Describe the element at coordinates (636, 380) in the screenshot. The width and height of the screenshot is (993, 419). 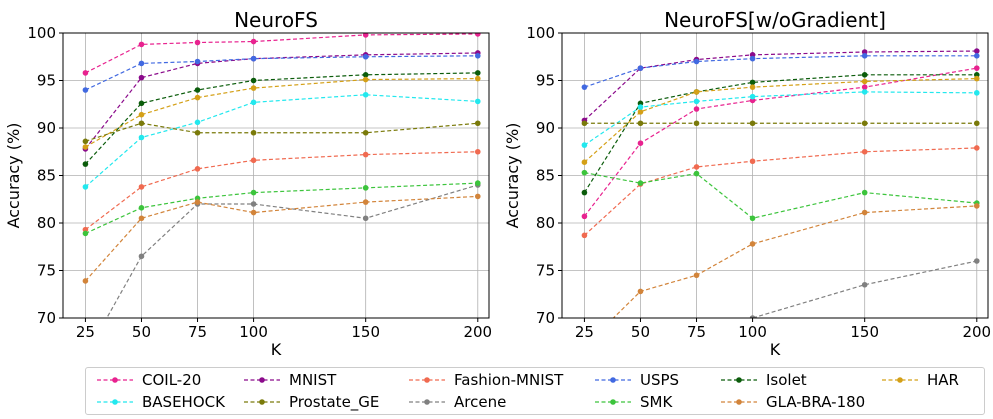
I see `legend-entry-usps: USPS` at that location.